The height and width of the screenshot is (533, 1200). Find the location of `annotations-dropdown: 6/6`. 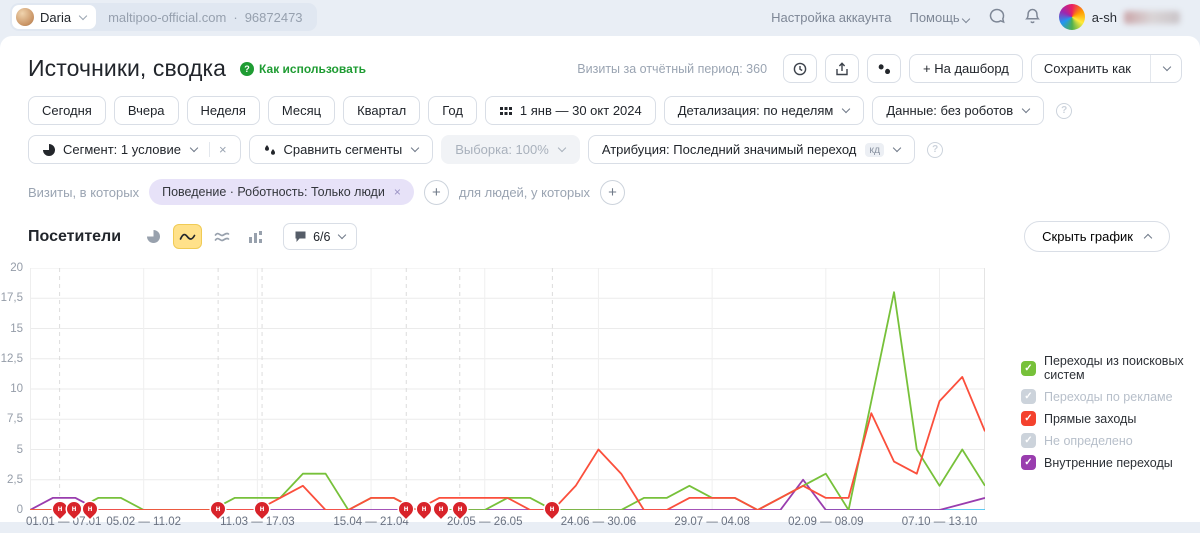

annotations-dropdown: 6/6 is located at coordinates (320, 236).